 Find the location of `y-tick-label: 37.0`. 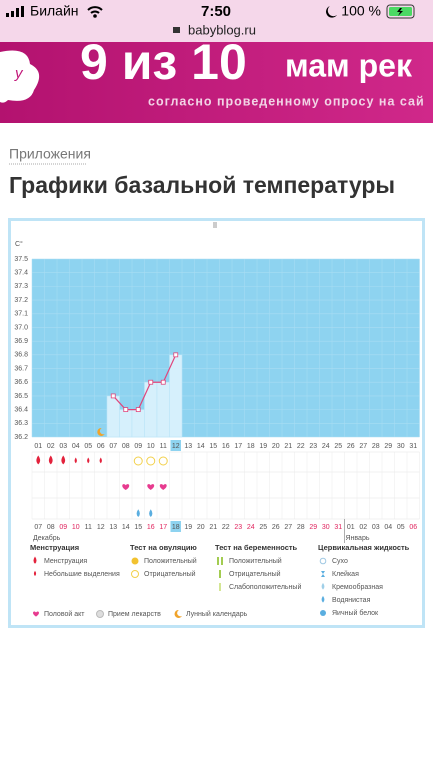

y-tick-label: 37.0 is located at coordinates (21, 327).